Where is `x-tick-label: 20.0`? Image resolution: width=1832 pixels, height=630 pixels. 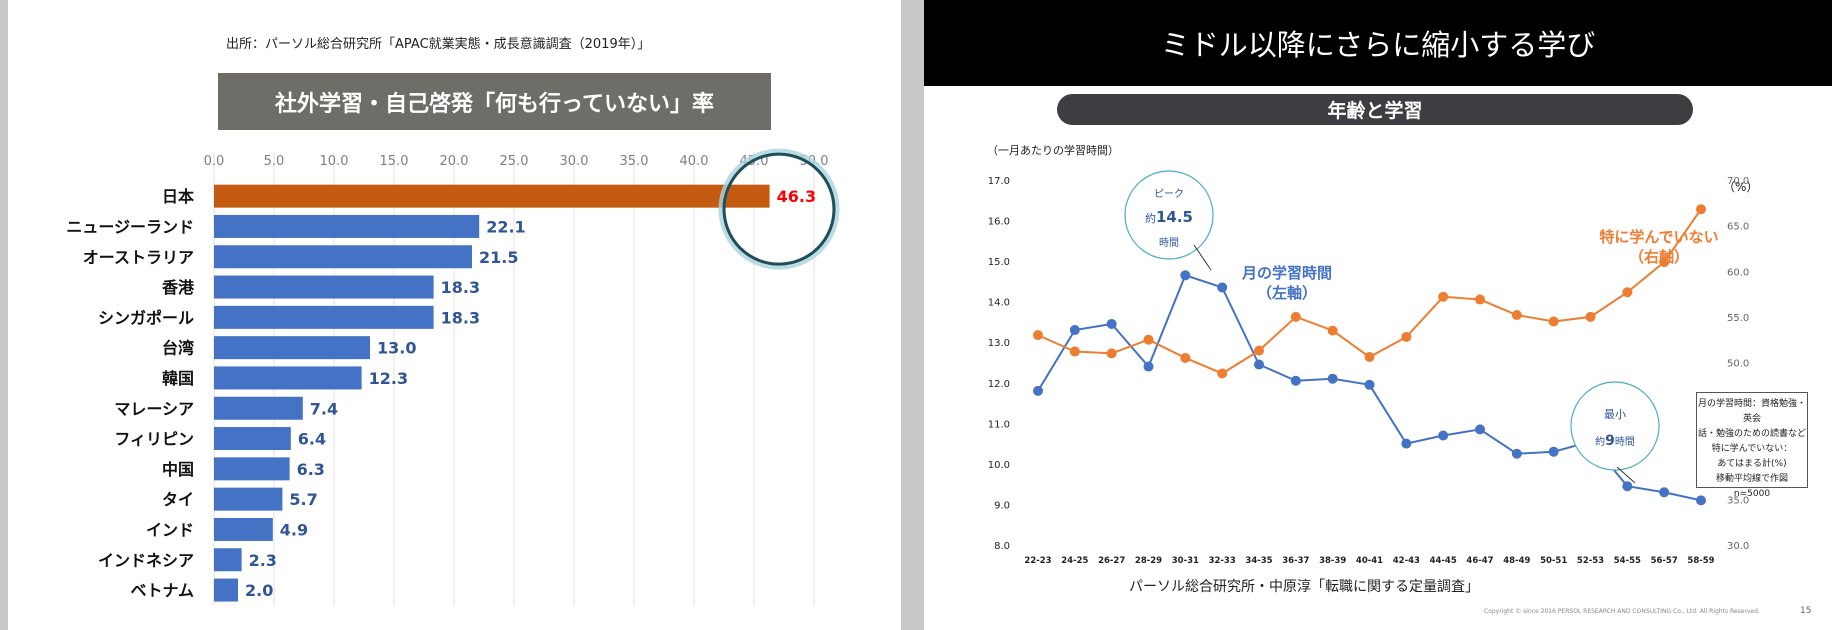 x-tick-label: 20.0 is located at coordinates (454, 161).